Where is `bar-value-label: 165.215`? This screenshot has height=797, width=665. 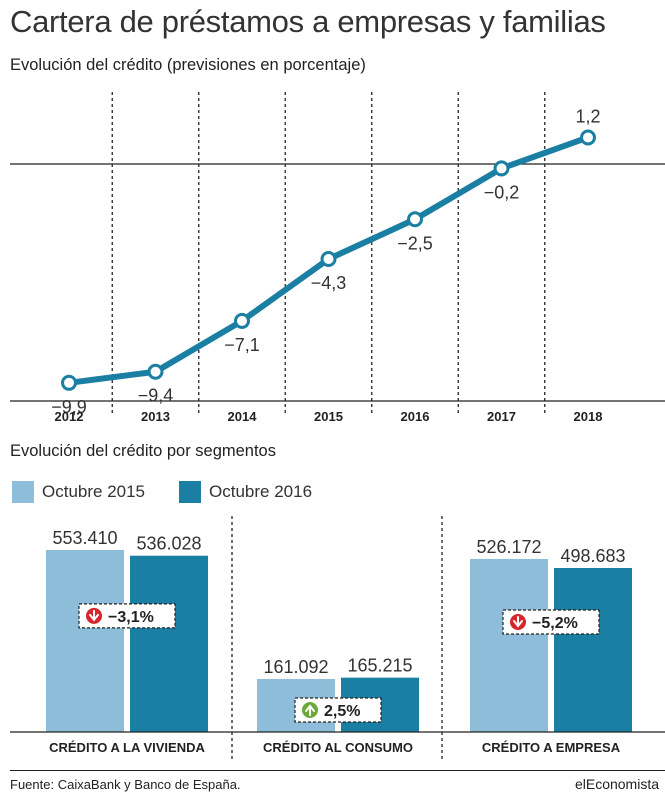 bar-value-label: 165.215 is located at coordinates (379, 666).